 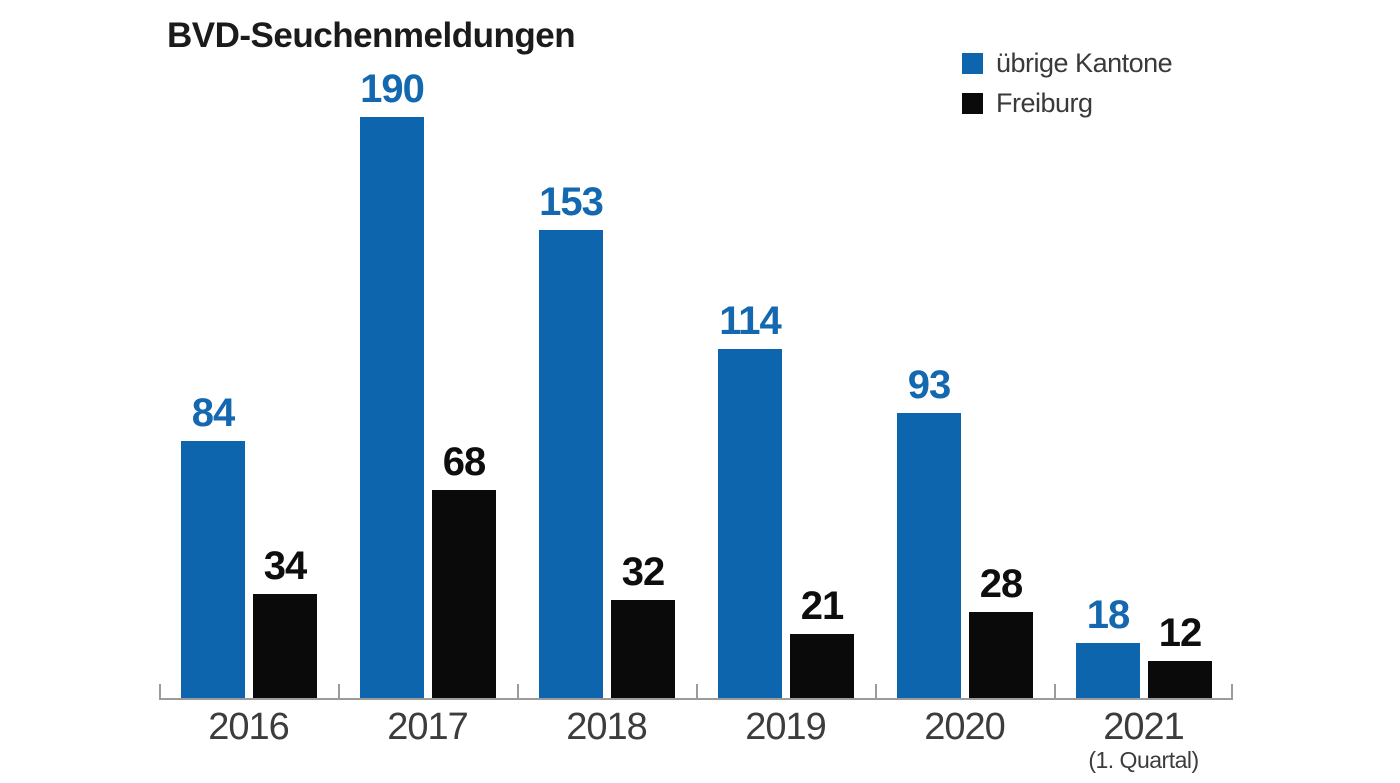 What do you see at coordinates (571, 202) in the screenshot?
I see `value-label: 153` at bounding box center [571, 202].